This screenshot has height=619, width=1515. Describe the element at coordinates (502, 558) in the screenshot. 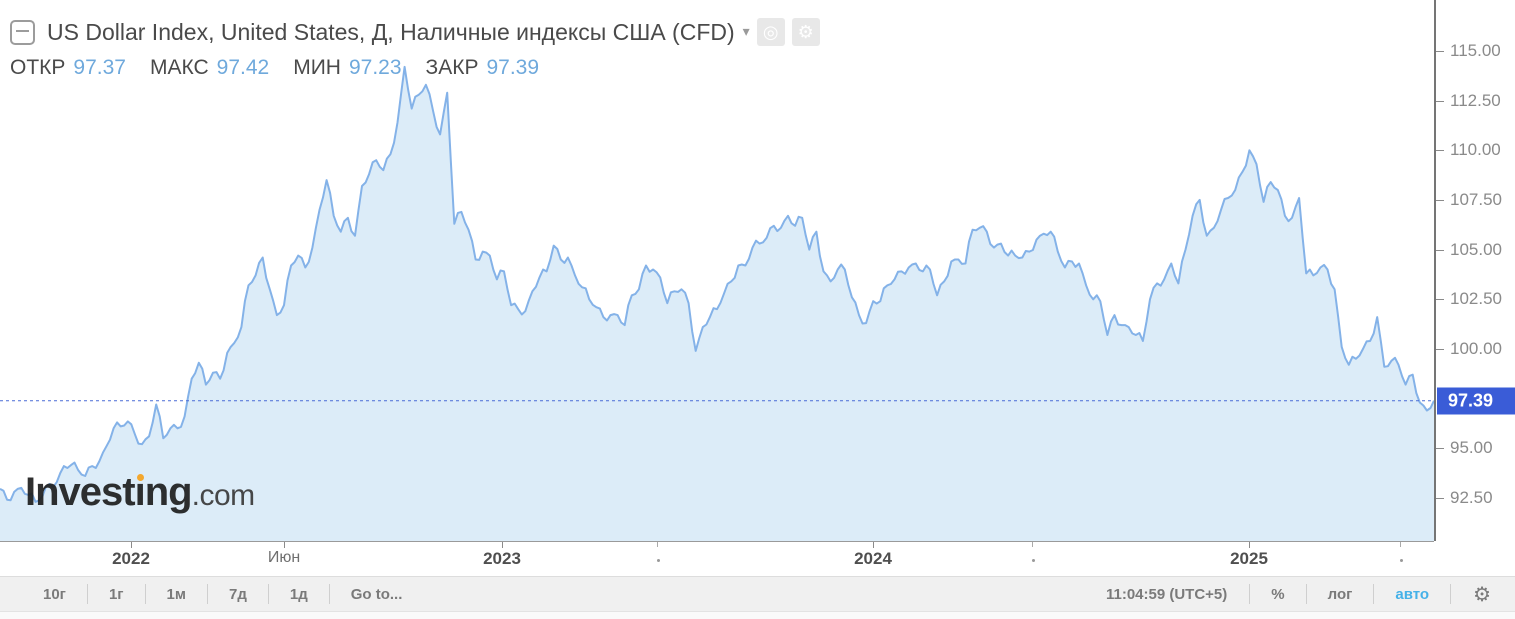

I see `time-label: 2023` at that location.